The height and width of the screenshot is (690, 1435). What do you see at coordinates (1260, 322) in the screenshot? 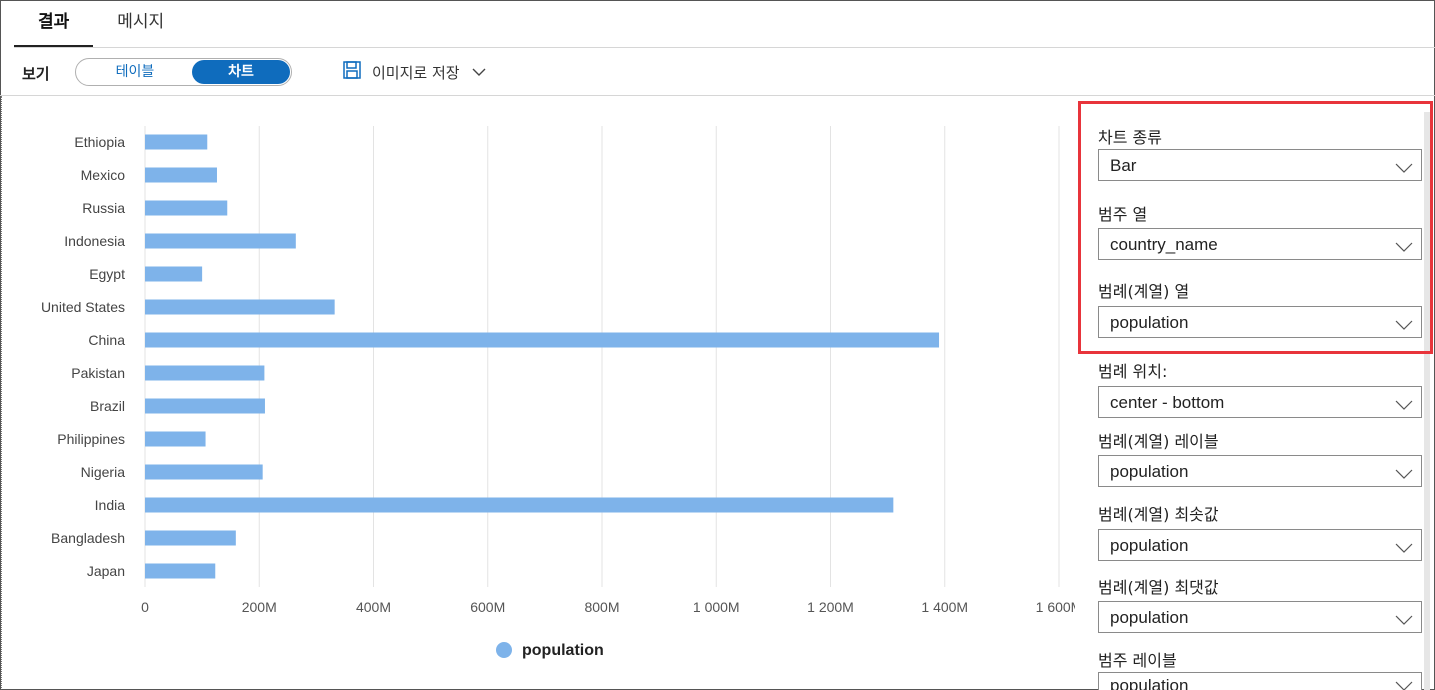
I see `series-column-select: population` at bounding box center [1260, 322].